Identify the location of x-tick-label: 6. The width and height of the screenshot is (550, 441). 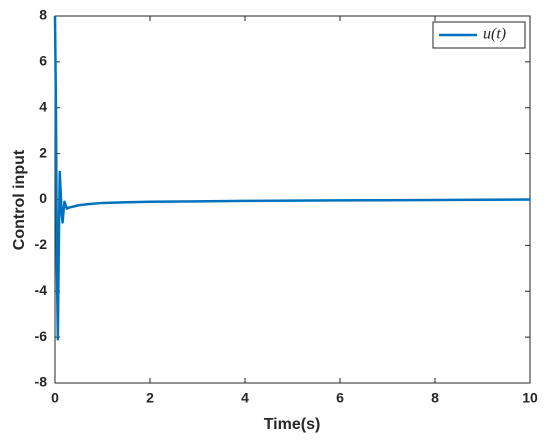
(340, 398).